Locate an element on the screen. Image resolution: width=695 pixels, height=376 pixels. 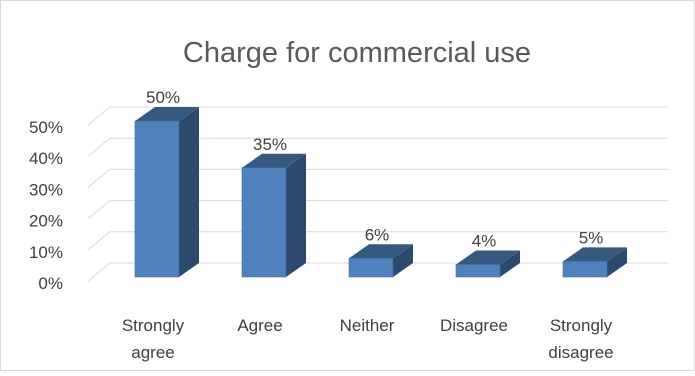
data-label: 5% is located at coordinates (591, 237).